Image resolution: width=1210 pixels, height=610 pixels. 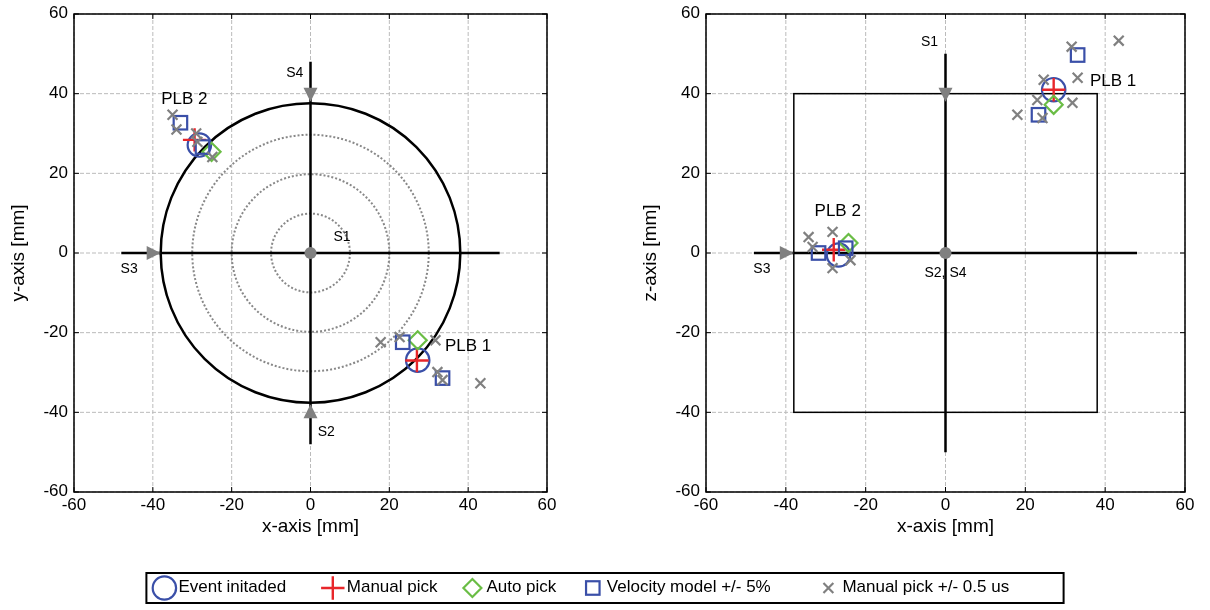 What do you see at coordinates (392, 587) in the screenshot?
I see `legend-label: Manual pick` at bounding box center [392, 587].